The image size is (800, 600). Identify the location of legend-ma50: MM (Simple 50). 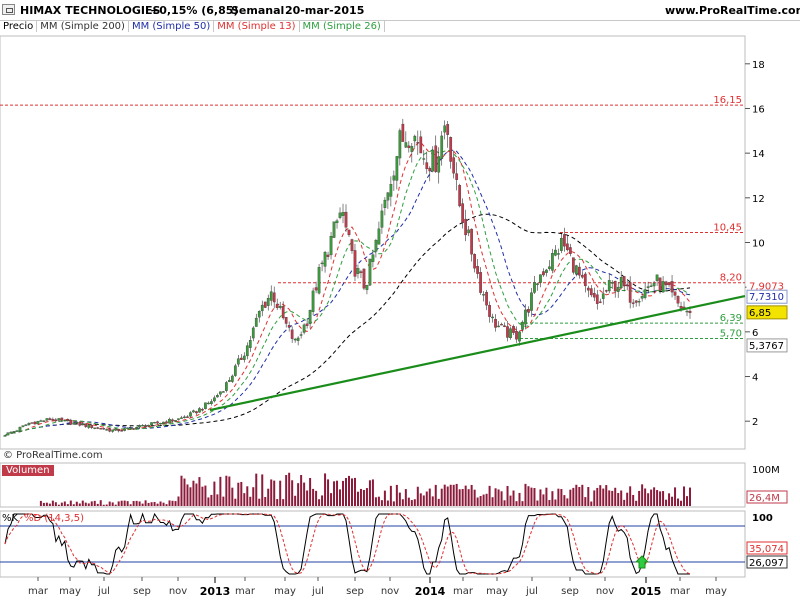
(172, 26).